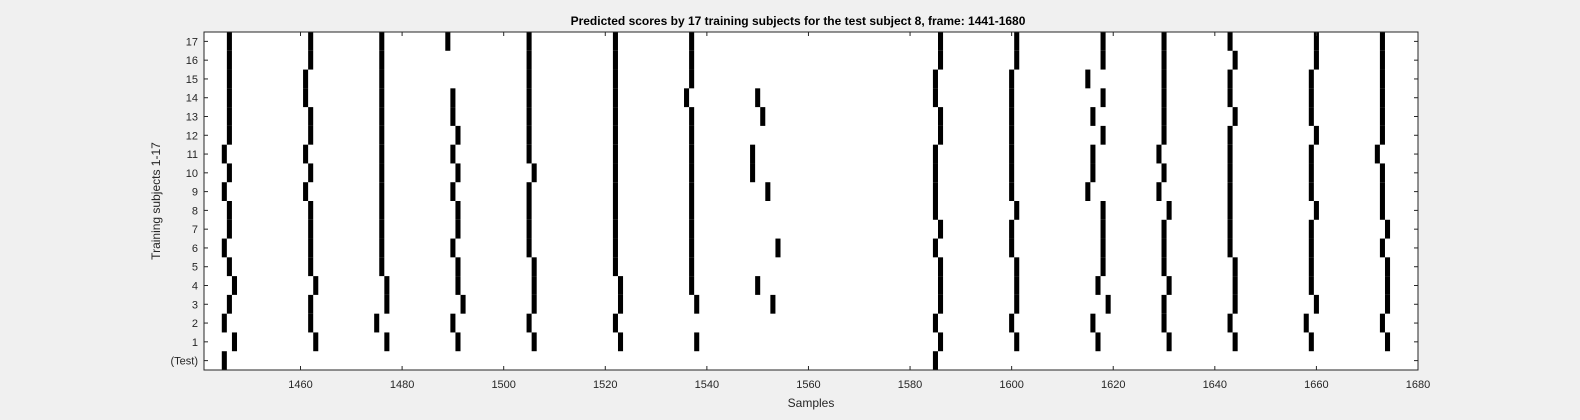 Image resolution: width=1580 pixels, height=420 pixels. What do you see at coordinates (195, 268) in the screenshot?
I see `y-tick-label: 5` at bounding box center [195, 268].